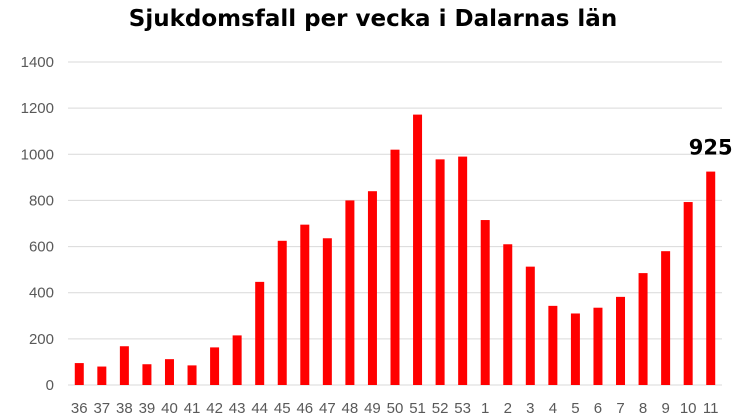 The height and width of the screenshot is (419, 746). I want to click on x-tick-label: 10, so click(688, 408).